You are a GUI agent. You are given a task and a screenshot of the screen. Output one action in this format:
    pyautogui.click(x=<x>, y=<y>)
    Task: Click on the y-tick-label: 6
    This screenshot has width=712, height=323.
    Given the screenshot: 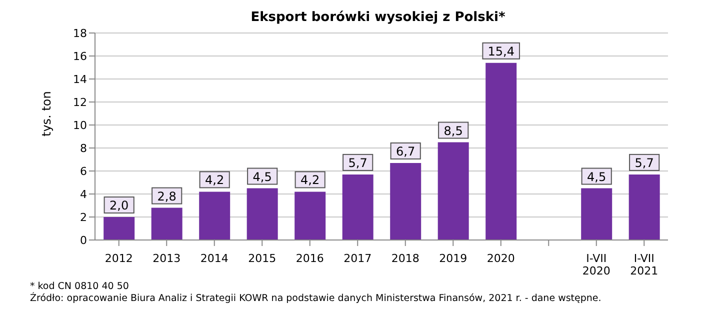 What is the action you would take?
    pyautogui.click(x=83, y=171)
    